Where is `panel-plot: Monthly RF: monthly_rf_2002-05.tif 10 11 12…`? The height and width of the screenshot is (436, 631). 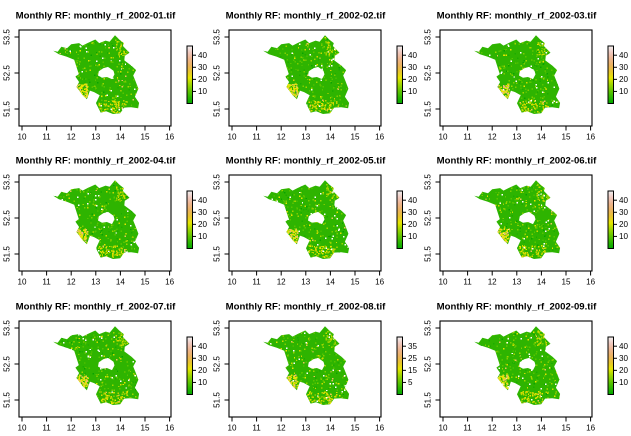
panel-plot: Monthly RF: monthly_rf_2002-05.tif 10 11 12… is located at coordinates (315, 221).